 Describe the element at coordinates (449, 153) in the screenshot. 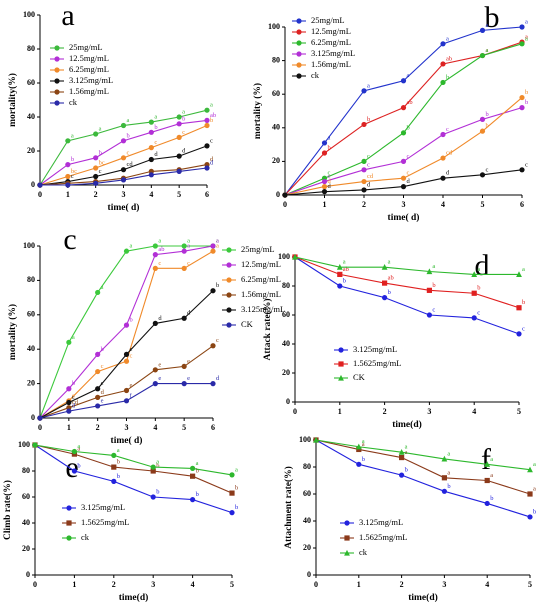

I see `significance-label: cd` at that location.